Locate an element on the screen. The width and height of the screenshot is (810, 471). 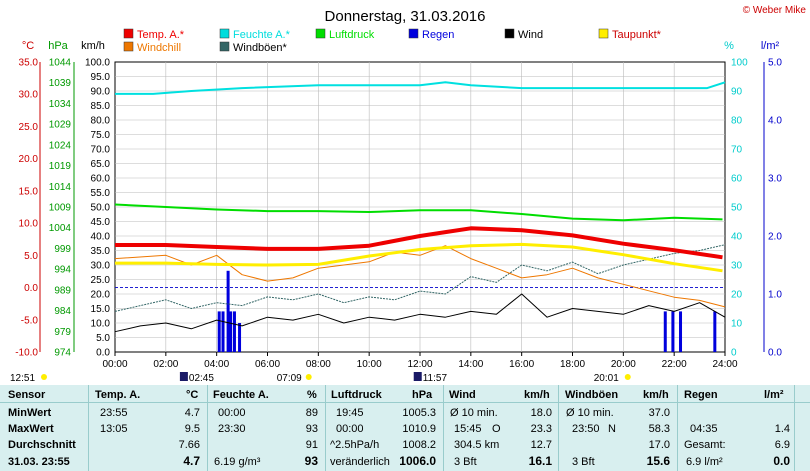
axis-tick-humidity: 70 is located at coordinates (737, 150).